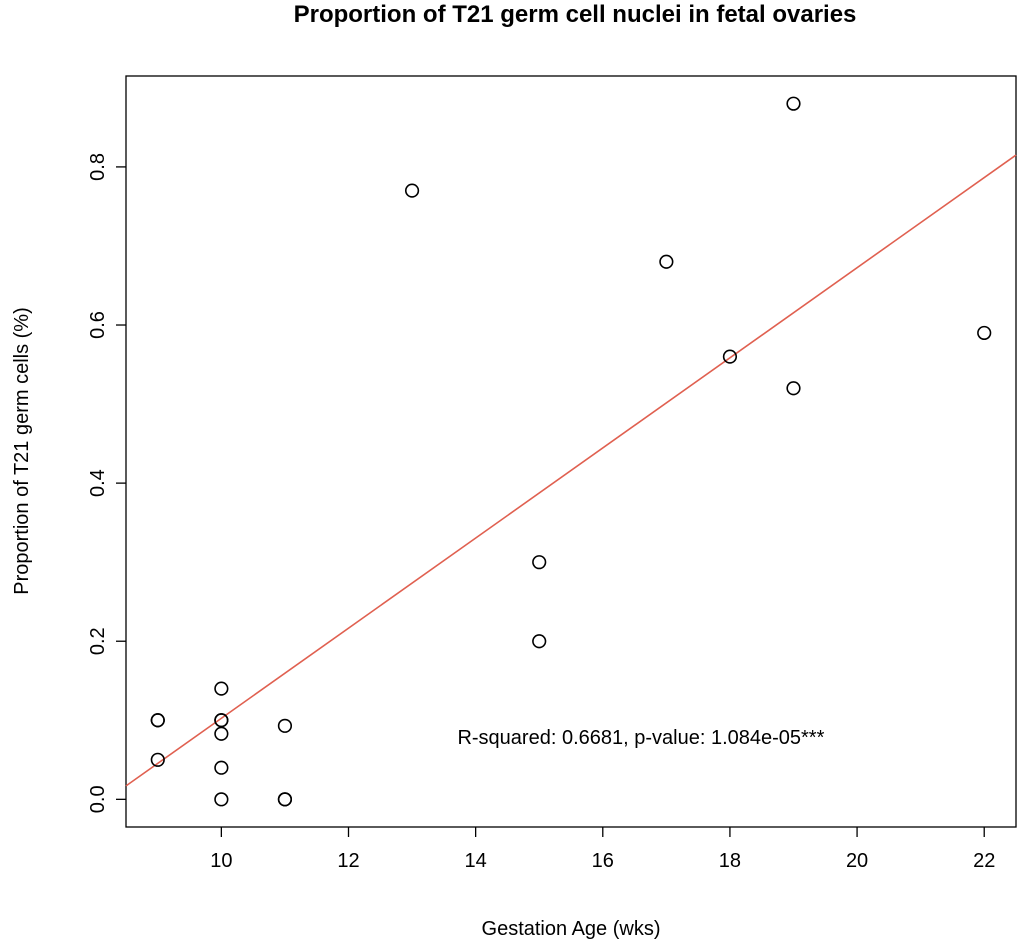  I want to click on y-tick-label: 0.8, so click(98, 167).